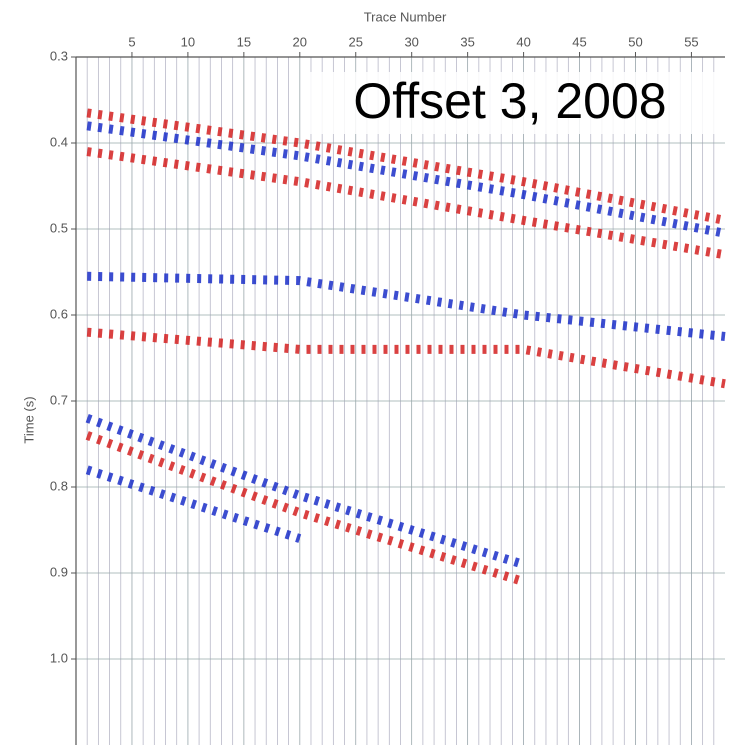 Image resolution: width=734 pixels, height=750 pixels. Describe the element at coordinates (523, 41) in the screenshot. I see `x-tick-label: 40` at that location.